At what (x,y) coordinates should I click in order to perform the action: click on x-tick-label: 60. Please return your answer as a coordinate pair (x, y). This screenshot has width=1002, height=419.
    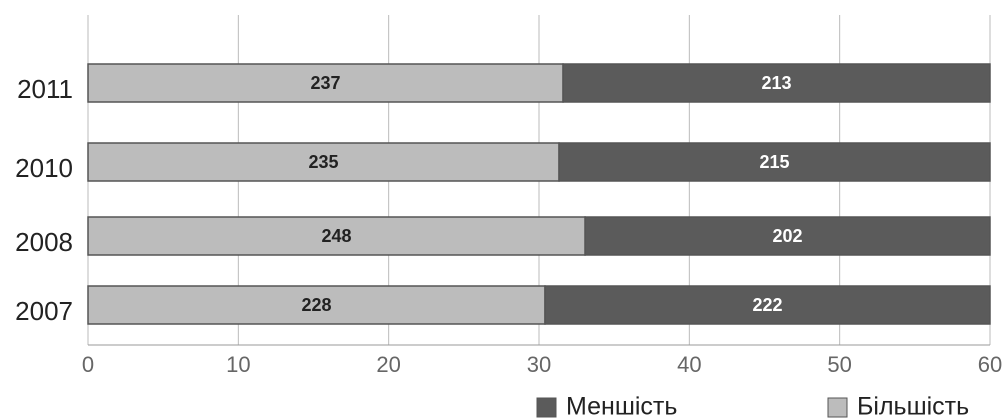
    Looking at the image, I should click on (990, 364).